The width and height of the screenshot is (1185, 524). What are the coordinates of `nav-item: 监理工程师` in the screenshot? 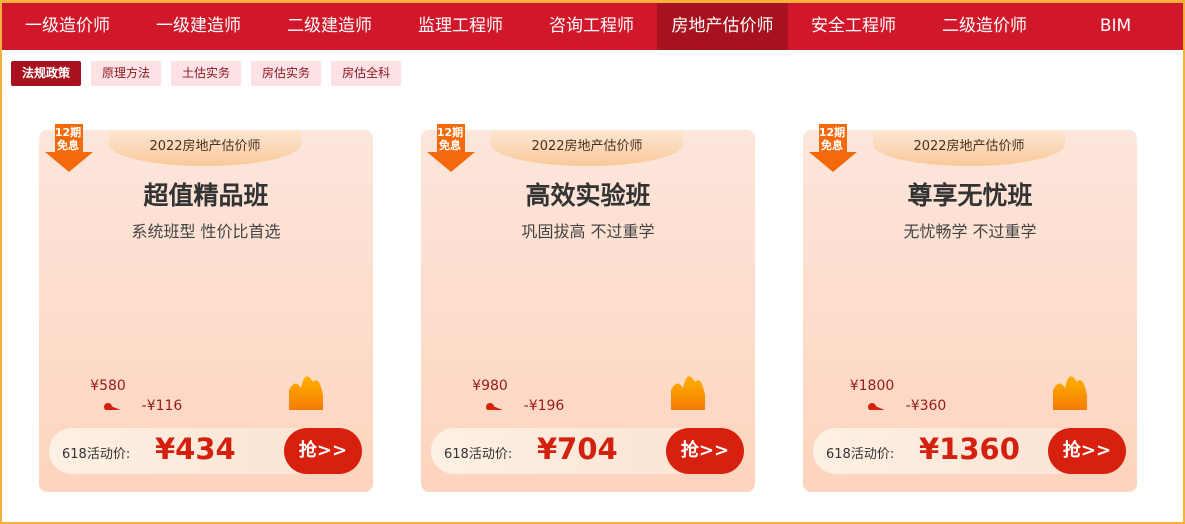 It's located at (460, 26).